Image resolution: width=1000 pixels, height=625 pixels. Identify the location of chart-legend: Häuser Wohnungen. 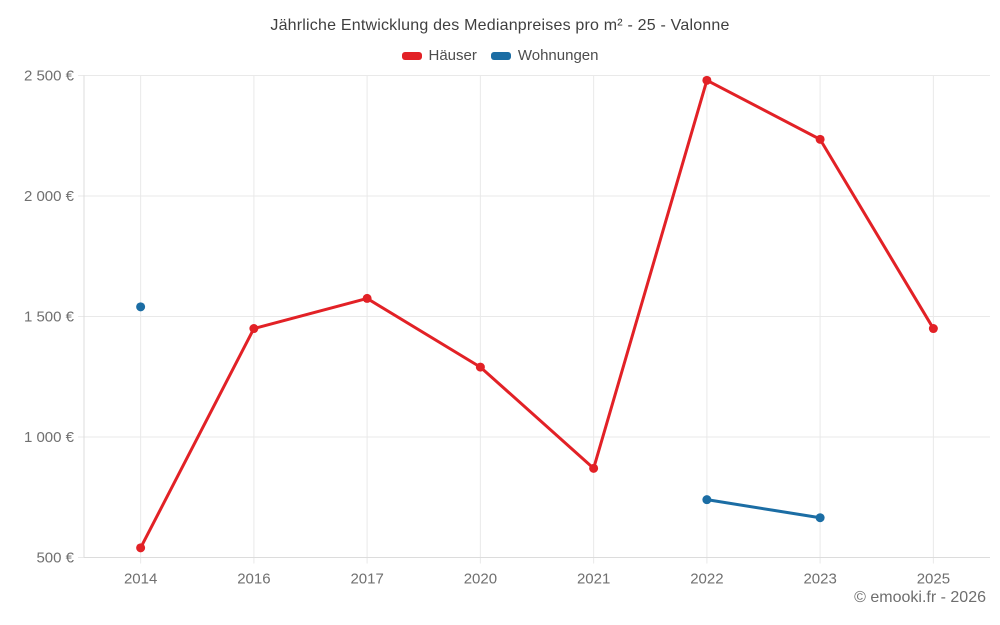
(500, 55).